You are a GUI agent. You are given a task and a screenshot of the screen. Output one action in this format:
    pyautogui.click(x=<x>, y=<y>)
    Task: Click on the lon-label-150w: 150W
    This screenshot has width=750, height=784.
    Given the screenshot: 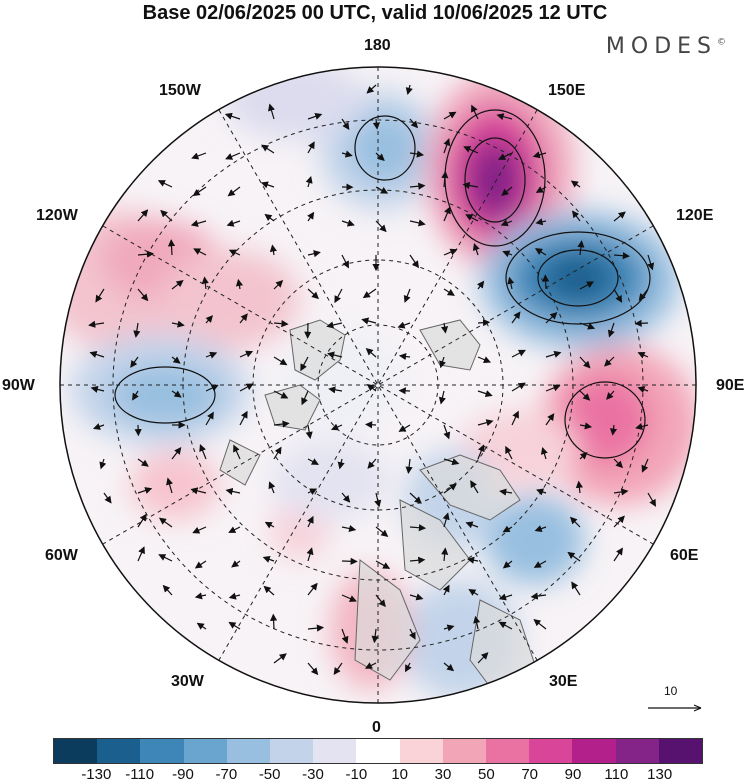 What is the action you would take?
    pyautogui.click(x=180, y=91)
    